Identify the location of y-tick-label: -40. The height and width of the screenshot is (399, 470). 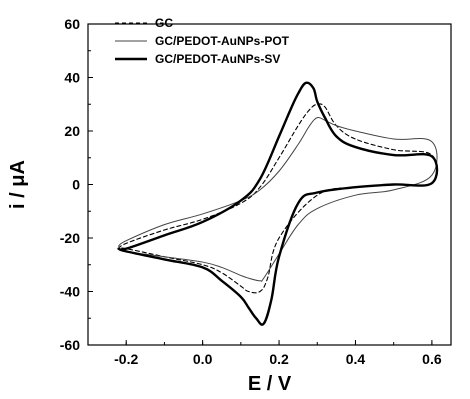
(70, 292).